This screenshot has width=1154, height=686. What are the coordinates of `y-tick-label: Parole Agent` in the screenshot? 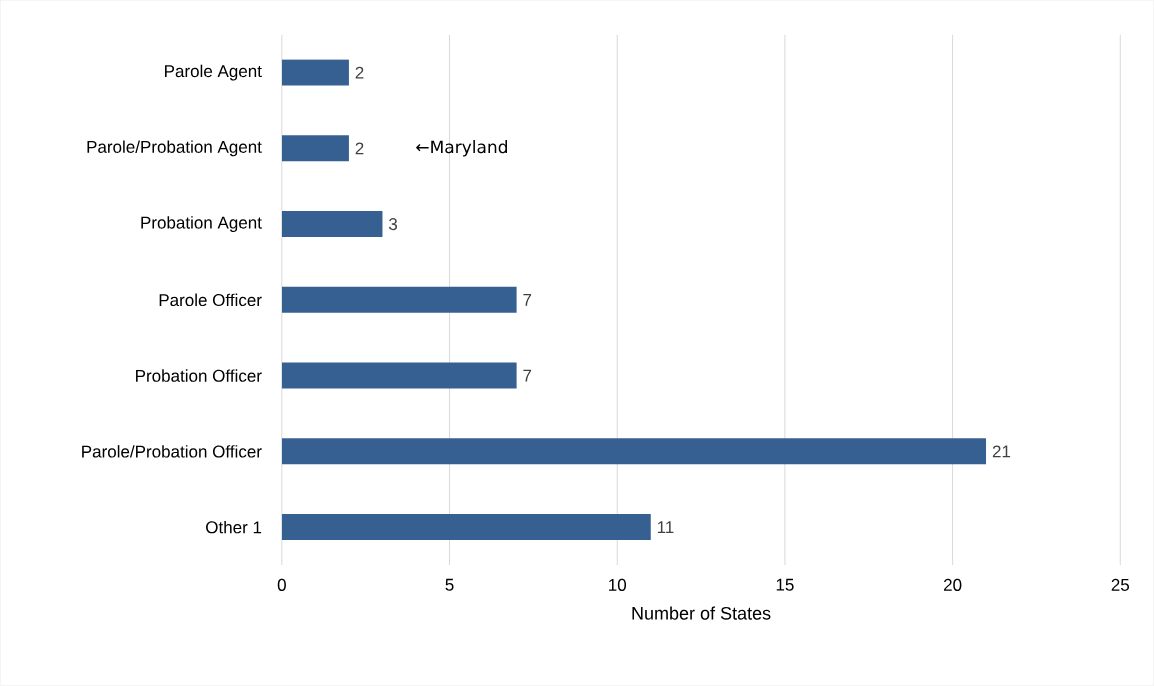 It's located at (213, 72).